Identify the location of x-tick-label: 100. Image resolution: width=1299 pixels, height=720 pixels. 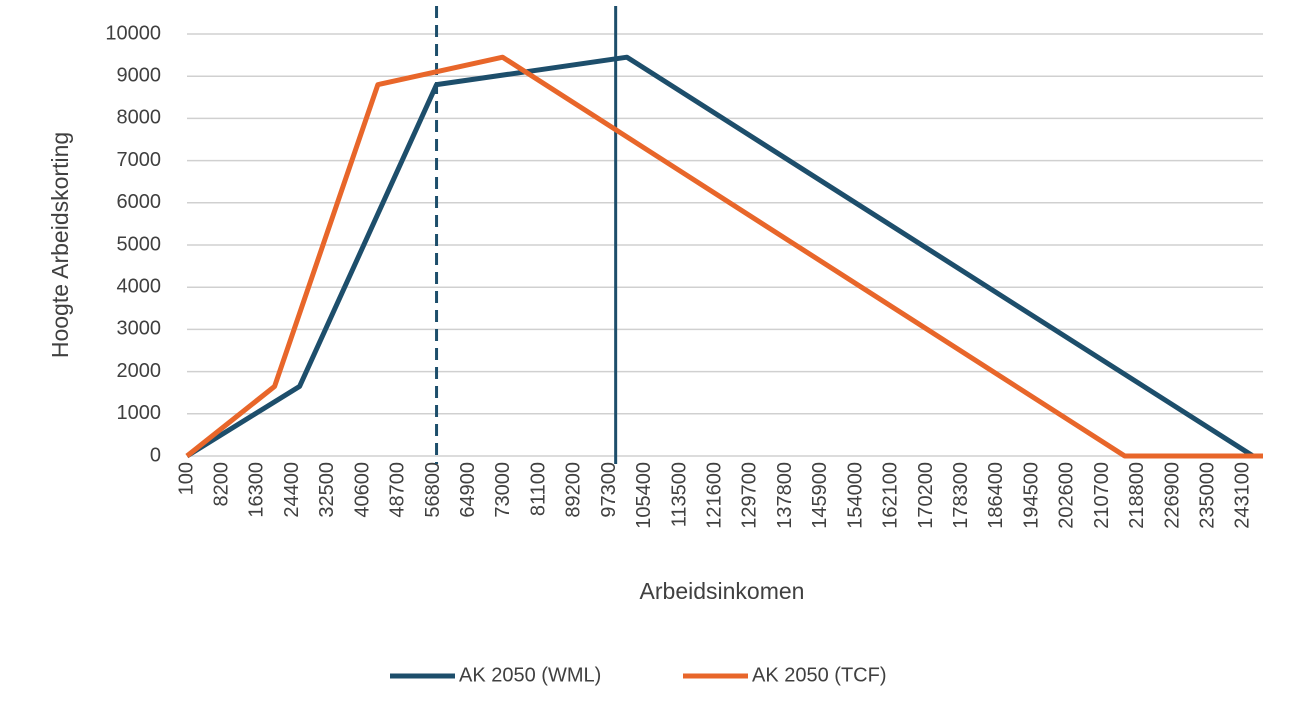
(186, 478).